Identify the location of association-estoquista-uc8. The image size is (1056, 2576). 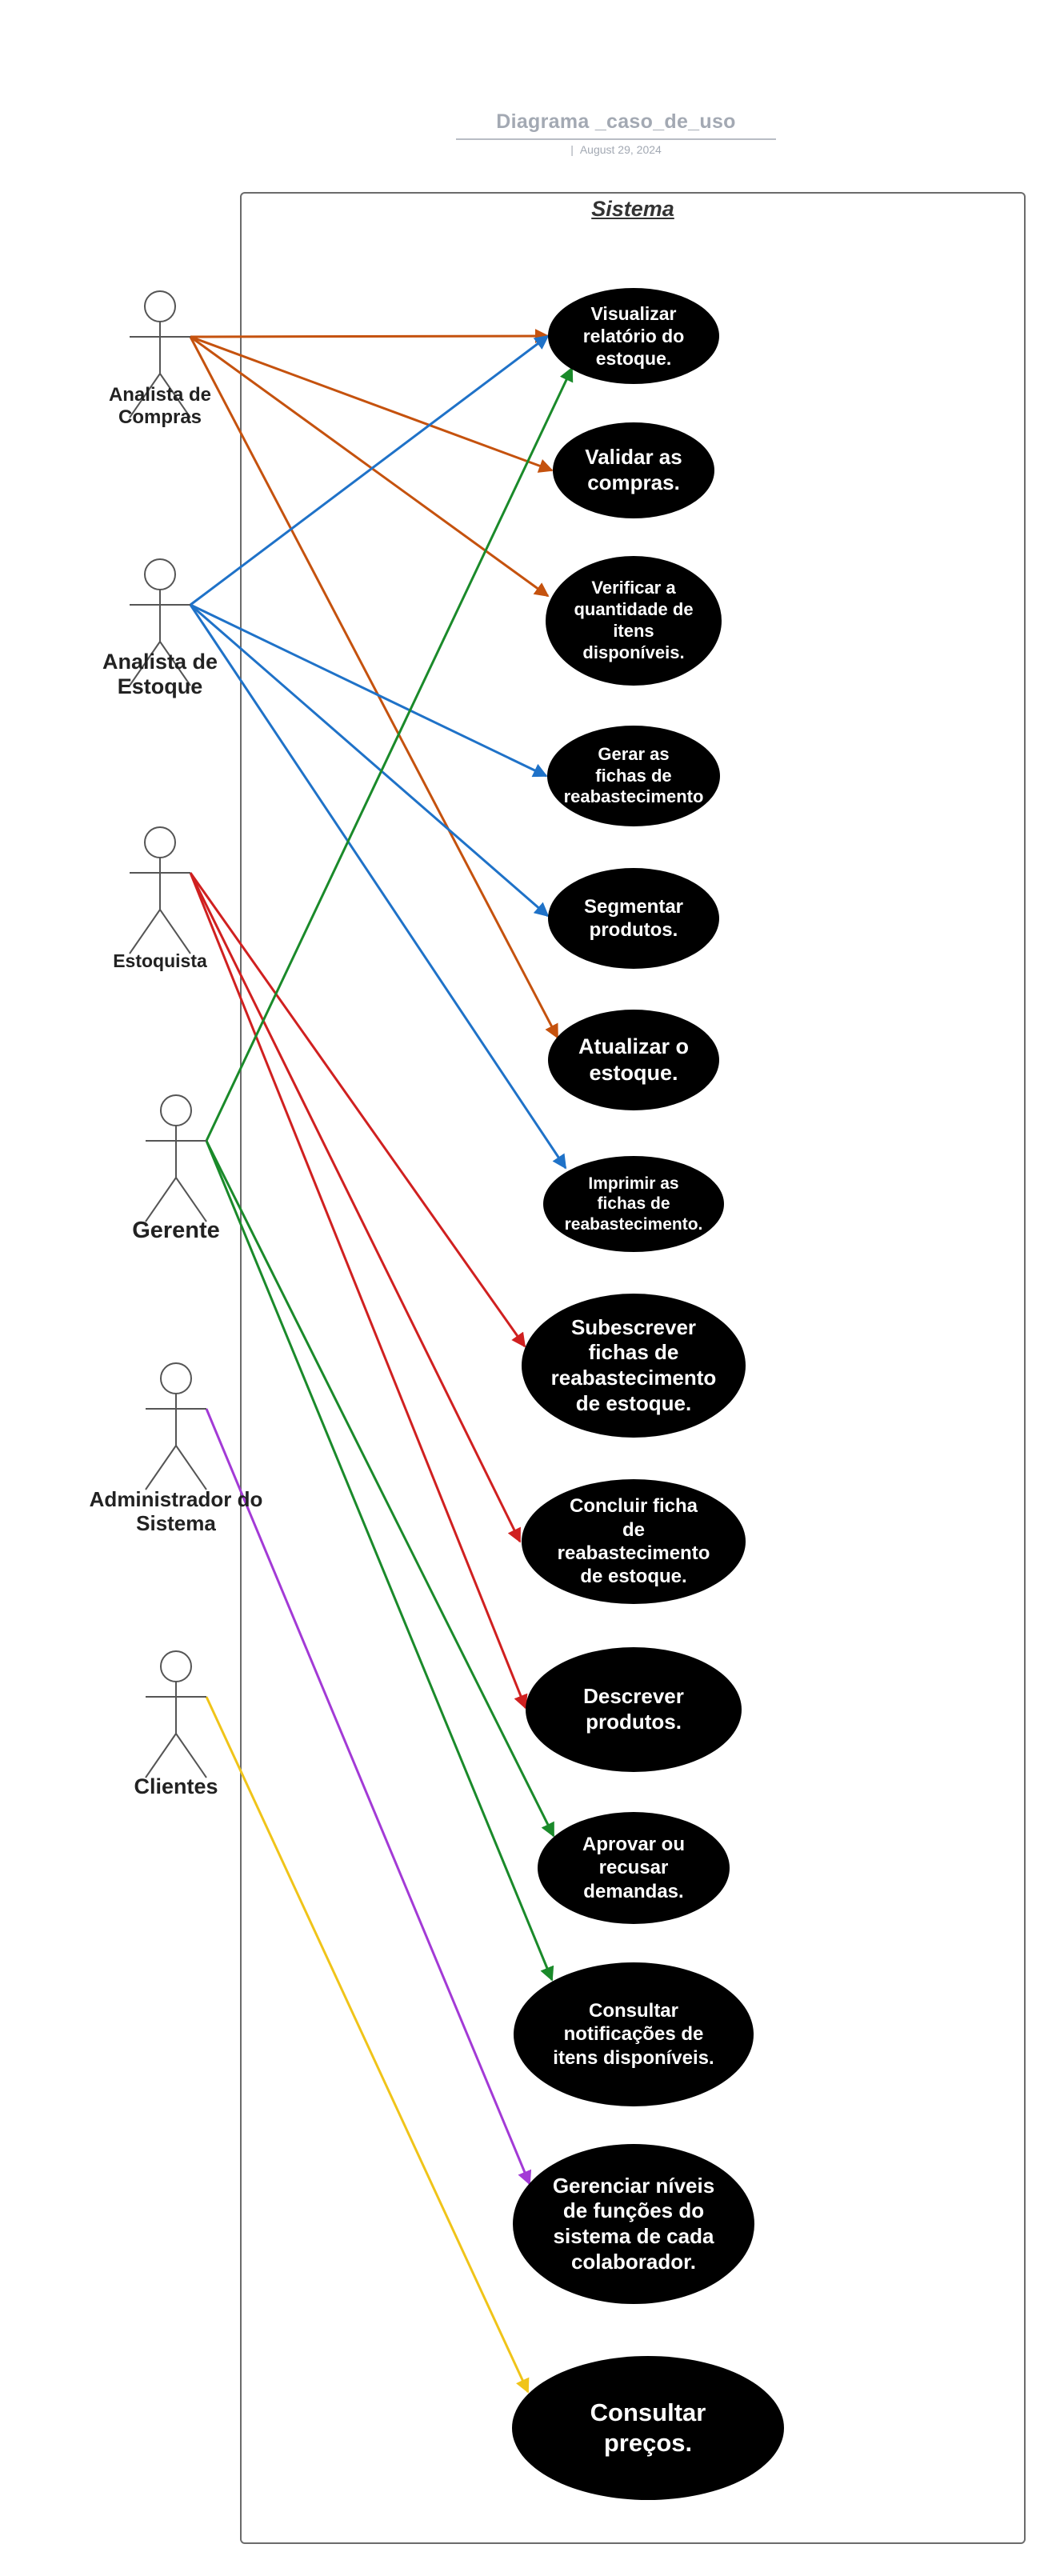
(357, 1110).